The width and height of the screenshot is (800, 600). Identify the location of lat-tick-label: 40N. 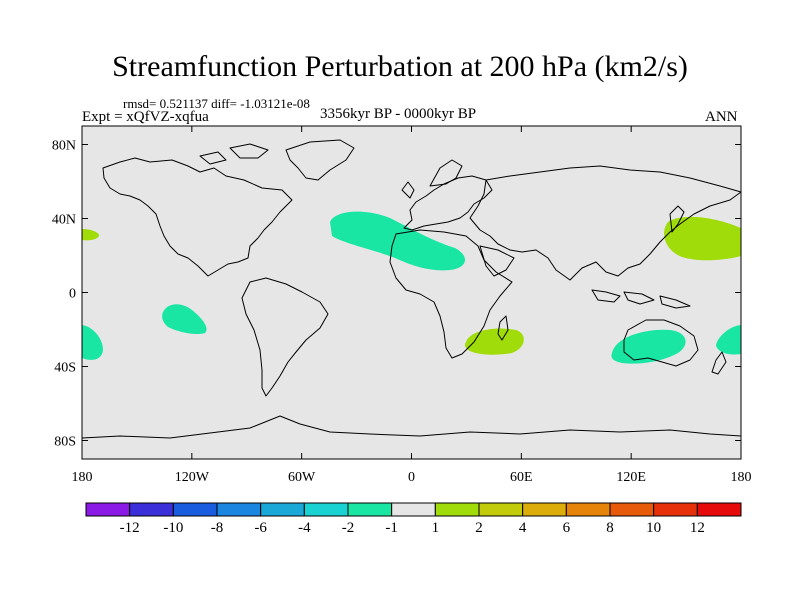
(64, 220).